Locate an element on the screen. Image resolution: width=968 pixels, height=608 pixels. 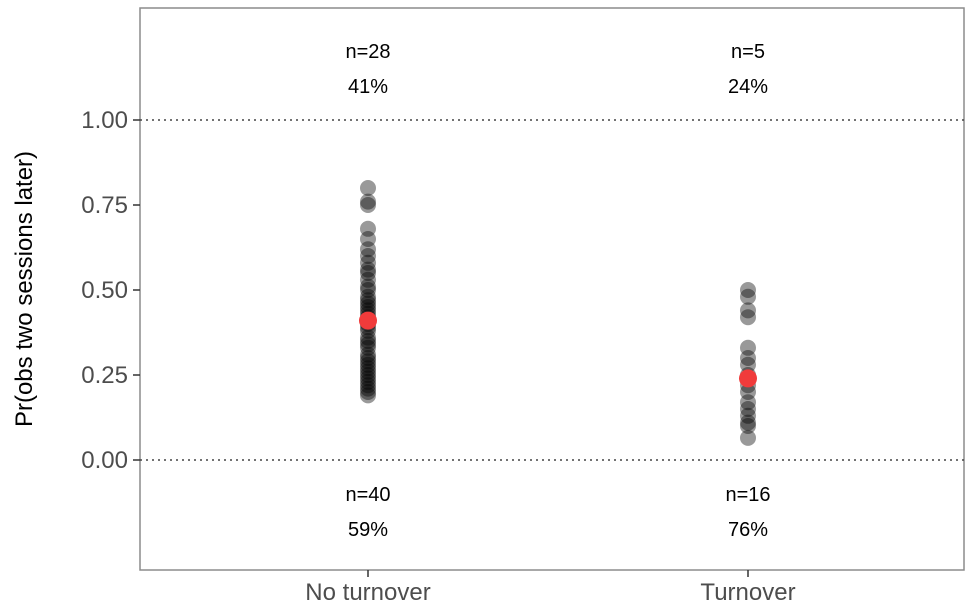
bottom-percent-label: 76% is located at coordinates (748, 530).